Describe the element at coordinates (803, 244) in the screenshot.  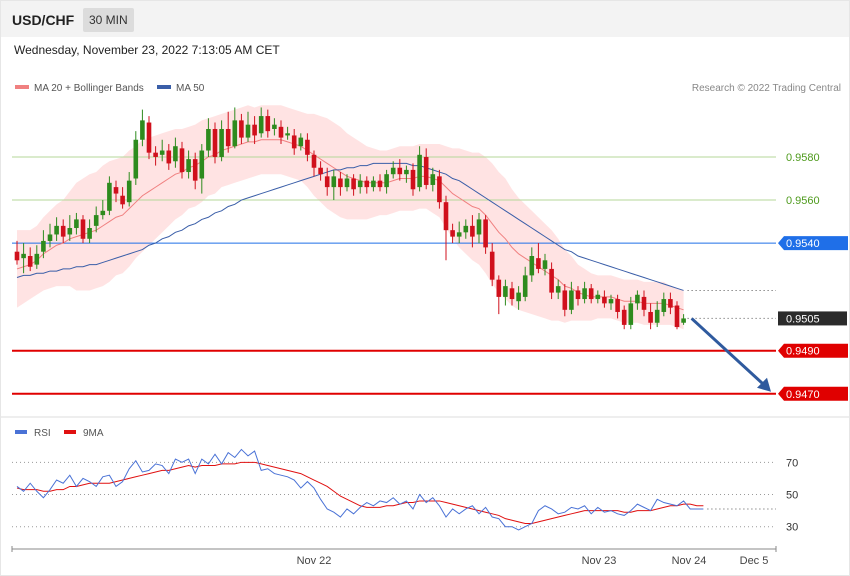
I see `level-label: 0.9540` at that location.